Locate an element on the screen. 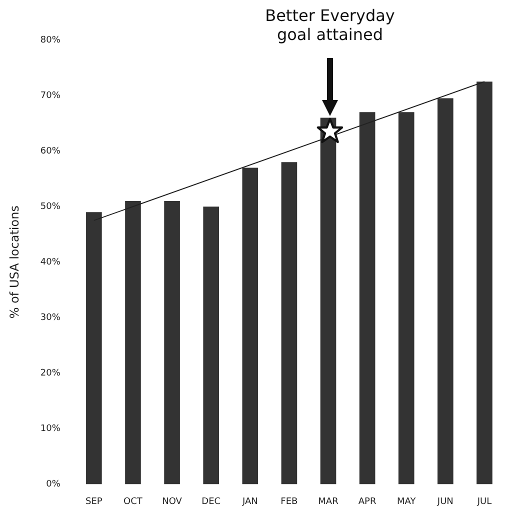  x-tick-label: NOV is located at coordinates (172, 501).